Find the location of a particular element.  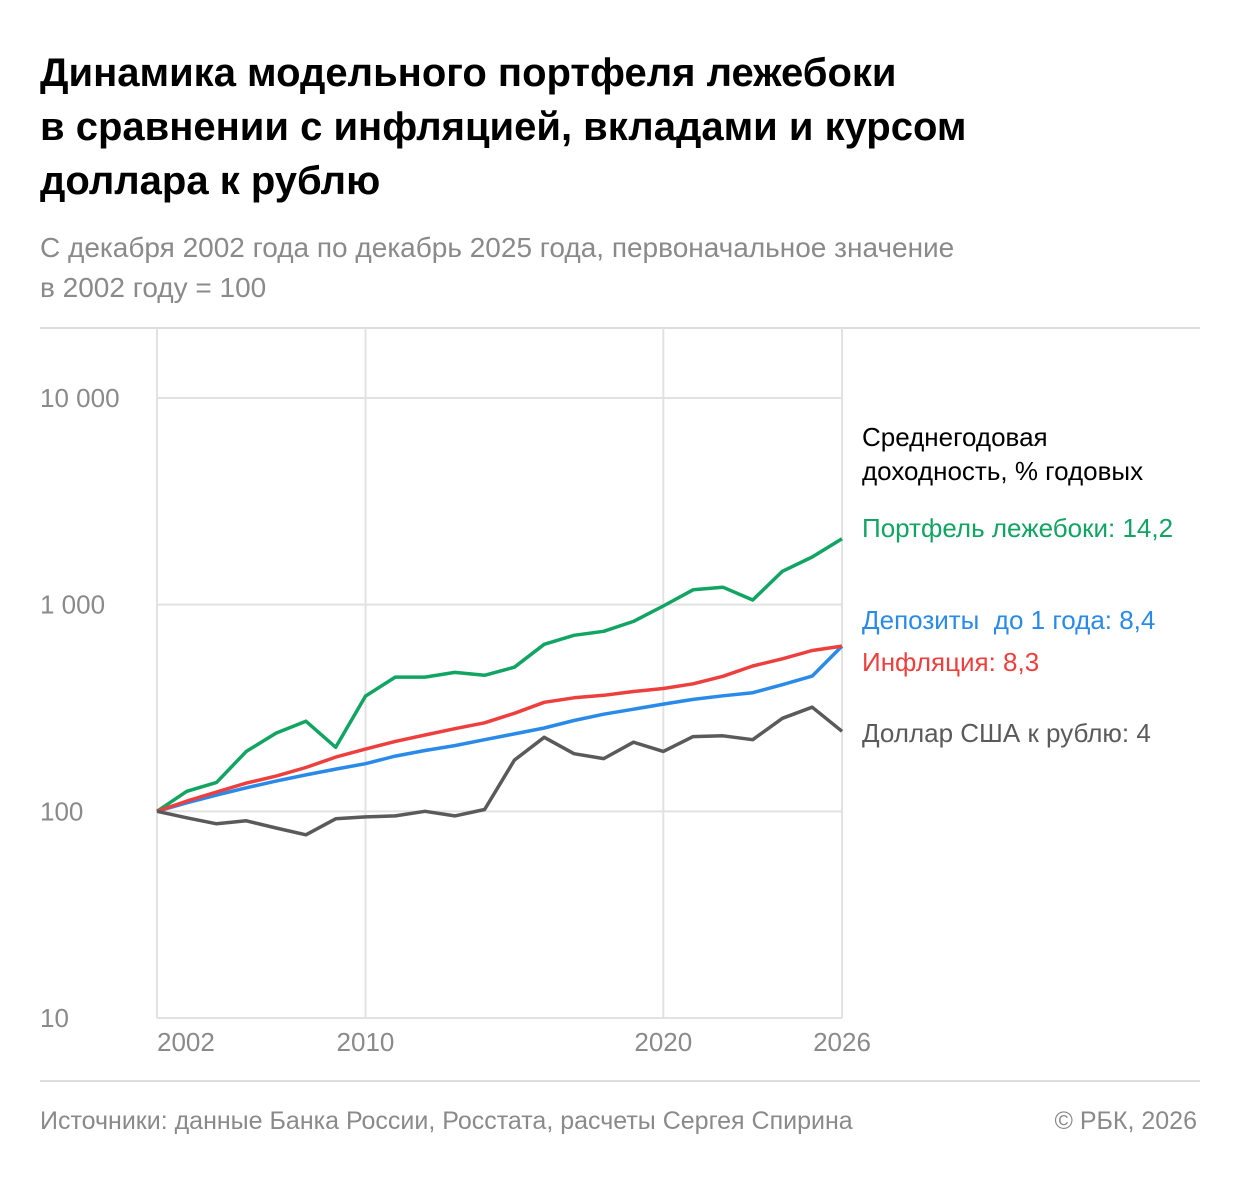

chart-title: доллара к рублю is located at coordinates (210, 181).